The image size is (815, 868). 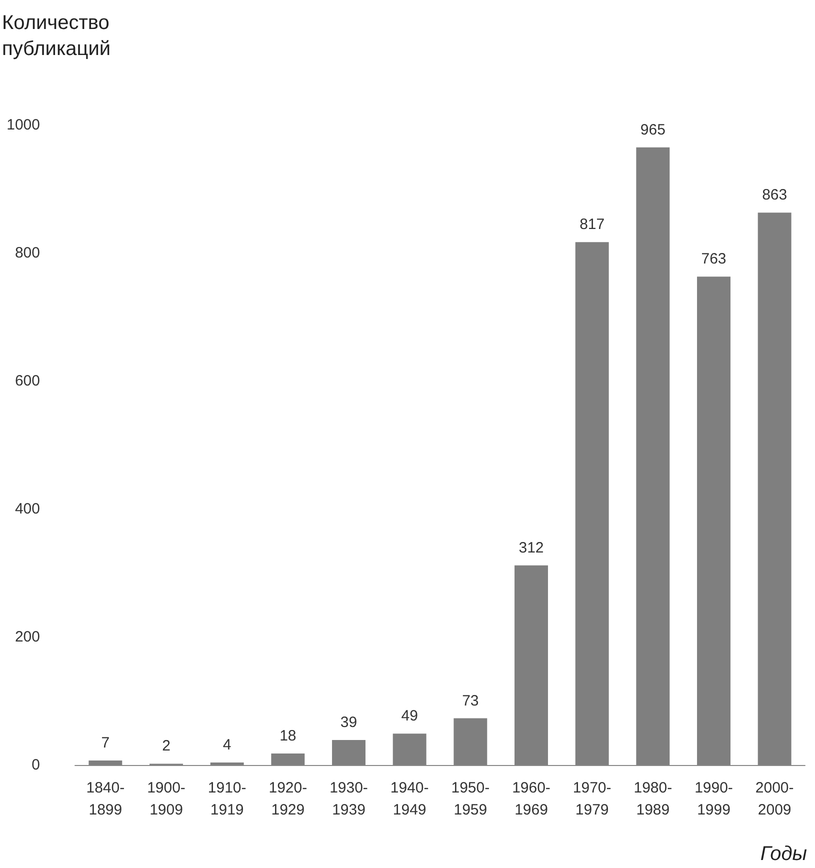 What do you see at coordinates (23, 125) in the screenshot?
I see `y-tick-label: 1000` at bounding box center [23, 125].